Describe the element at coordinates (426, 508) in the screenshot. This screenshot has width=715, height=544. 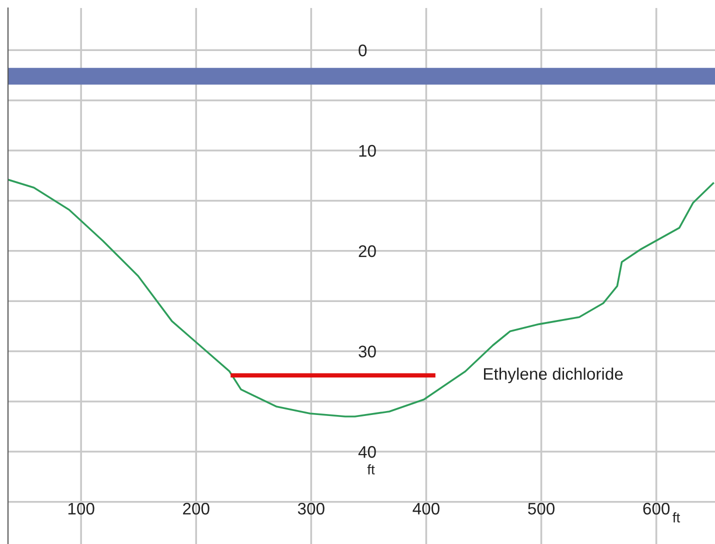
I see `x-tick-label: 400` at that location.